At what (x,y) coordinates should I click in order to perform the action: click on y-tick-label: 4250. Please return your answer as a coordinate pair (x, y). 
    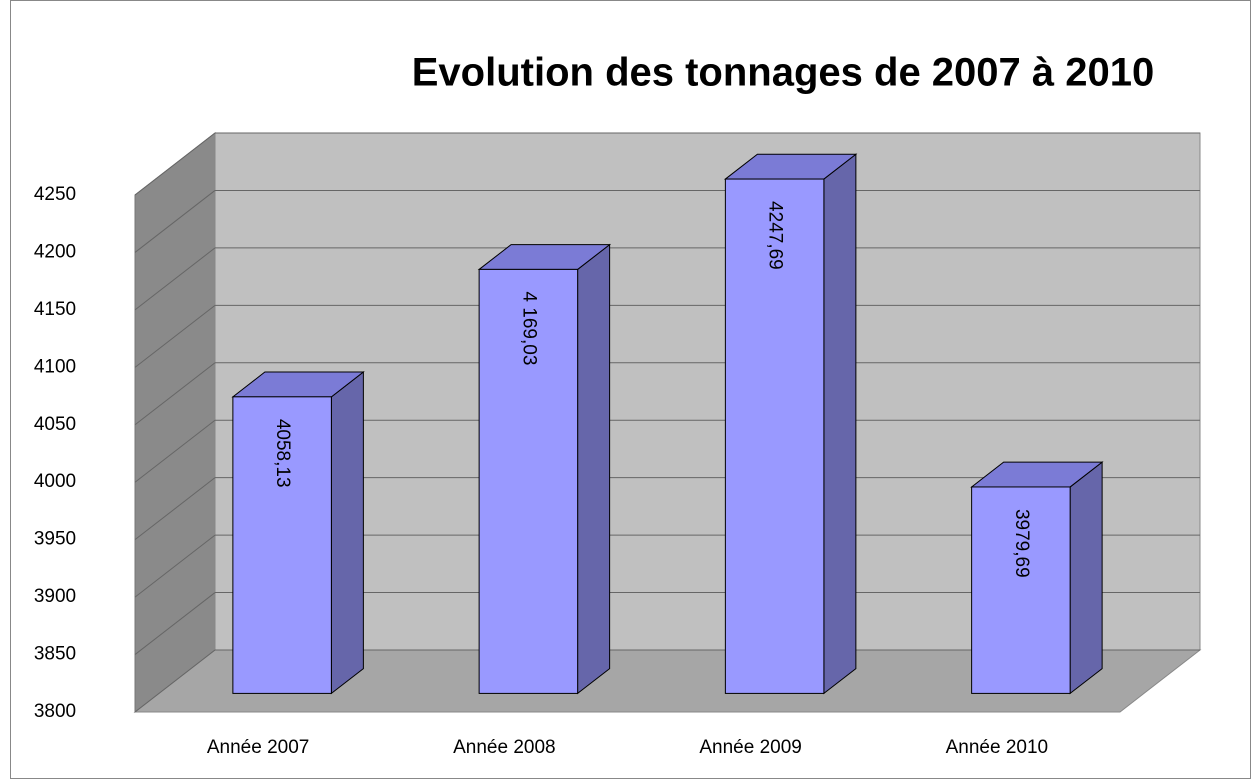
    Looking at the image, I should click on (55, 194).